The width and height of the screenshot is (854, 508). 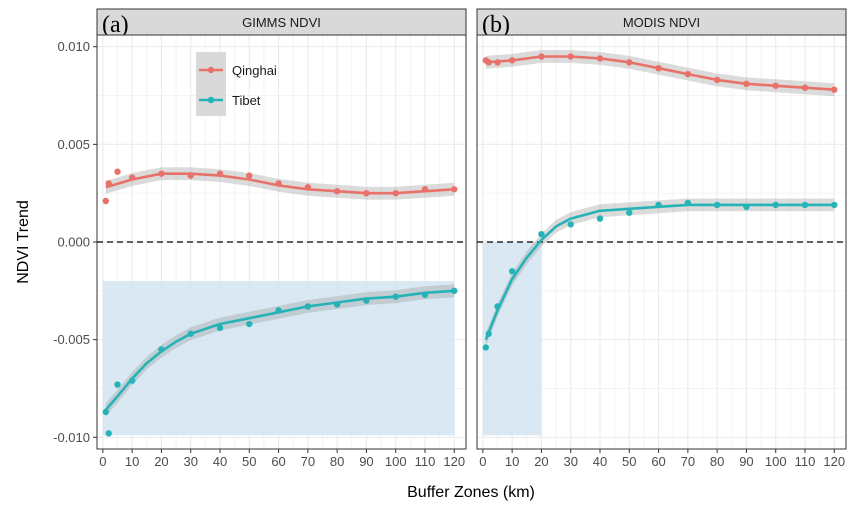 I want to click on panel-b-x-tick-label: 50, so click(x=629, y=461).